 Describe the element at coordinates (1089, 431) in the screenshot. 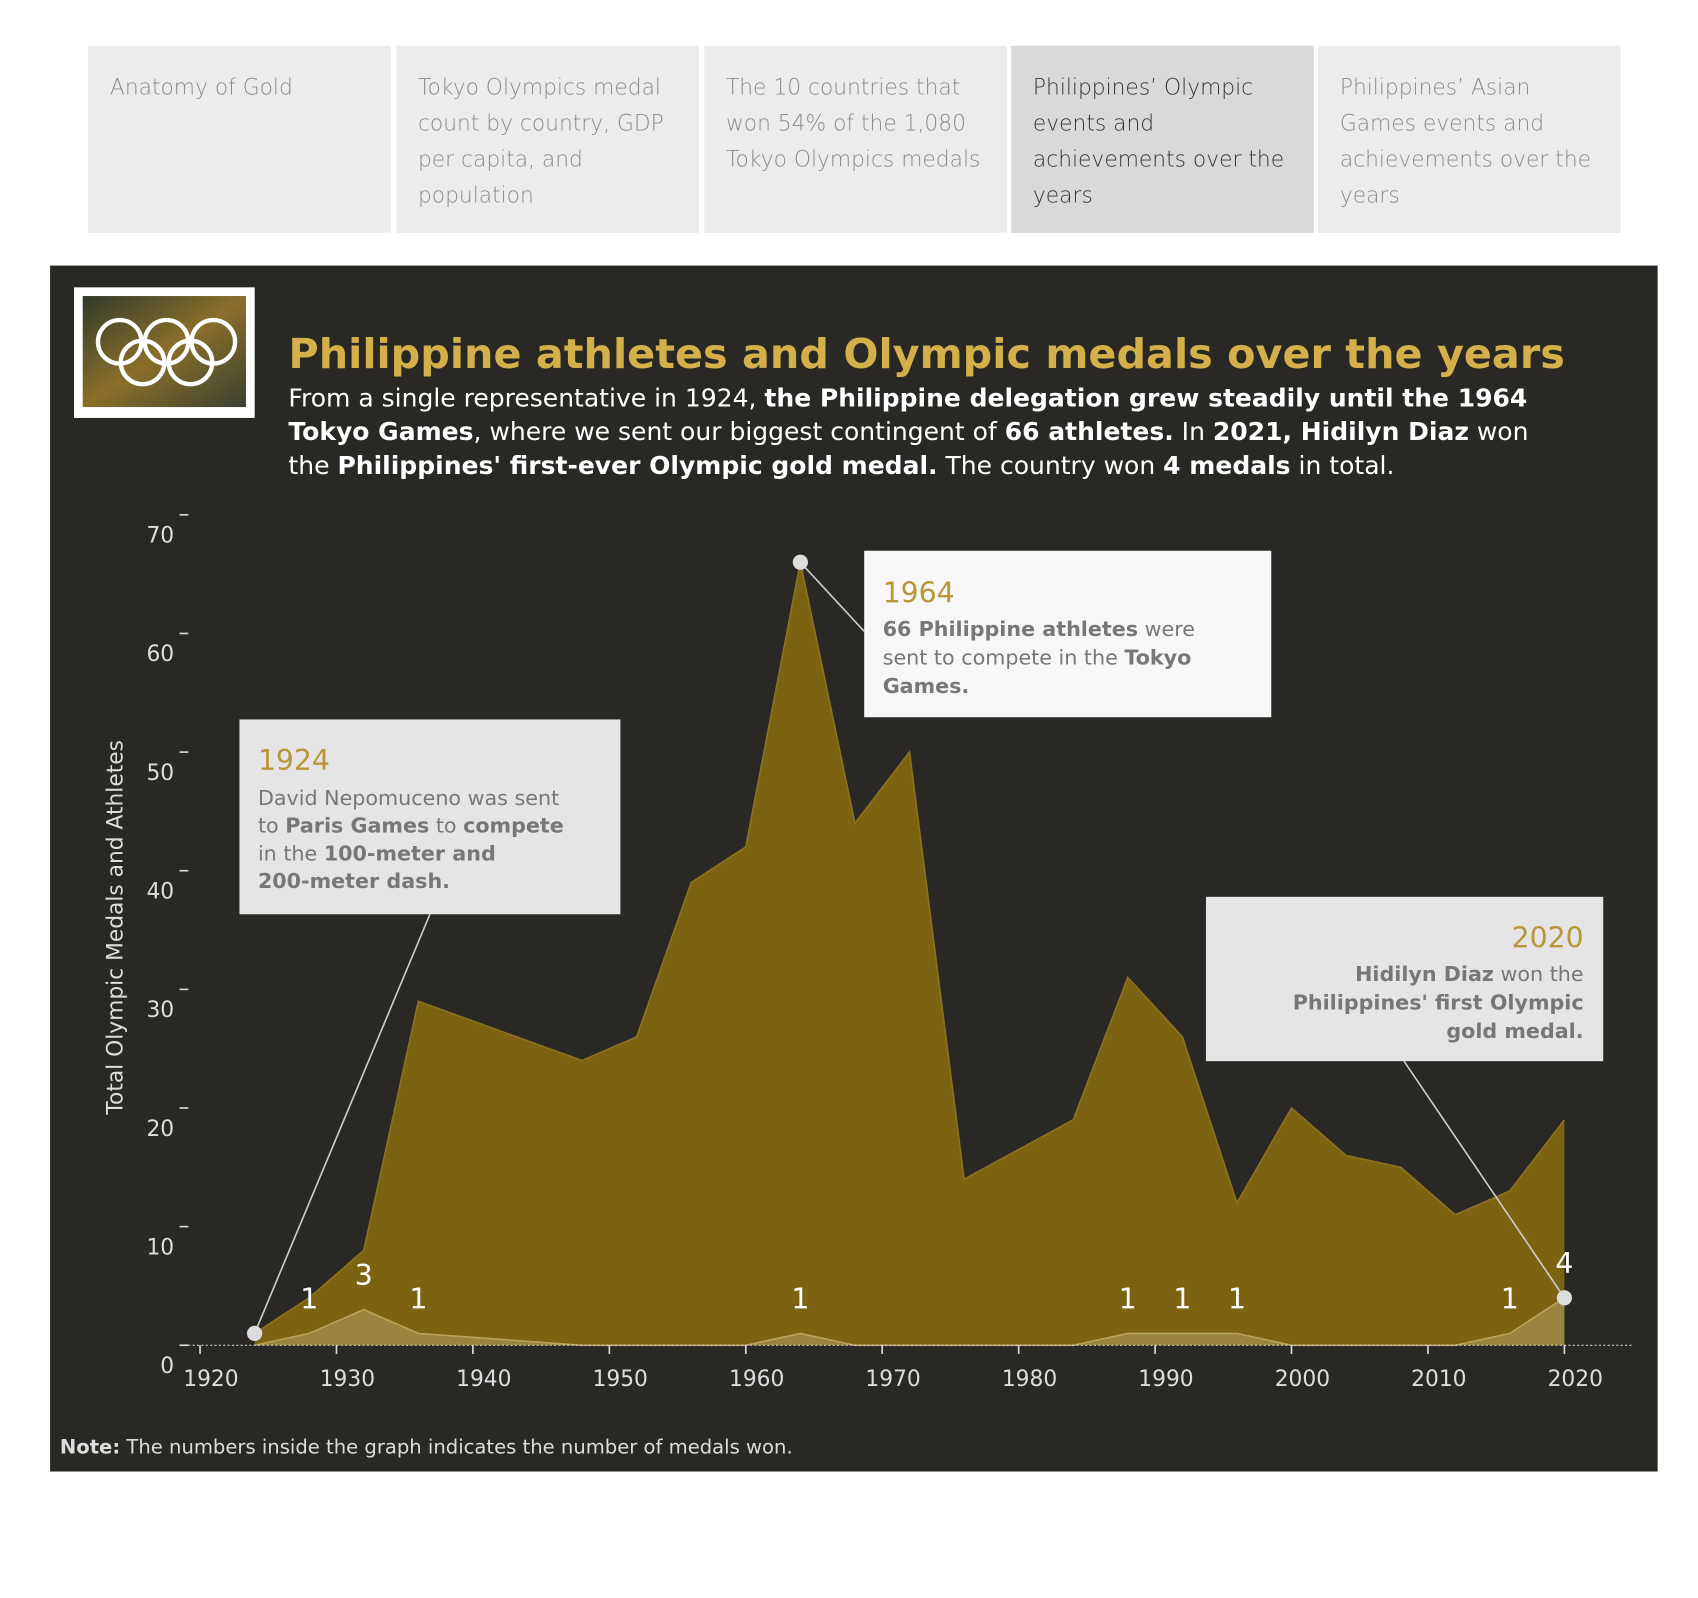

I see `bold-text: 66 athletes.` at that location.